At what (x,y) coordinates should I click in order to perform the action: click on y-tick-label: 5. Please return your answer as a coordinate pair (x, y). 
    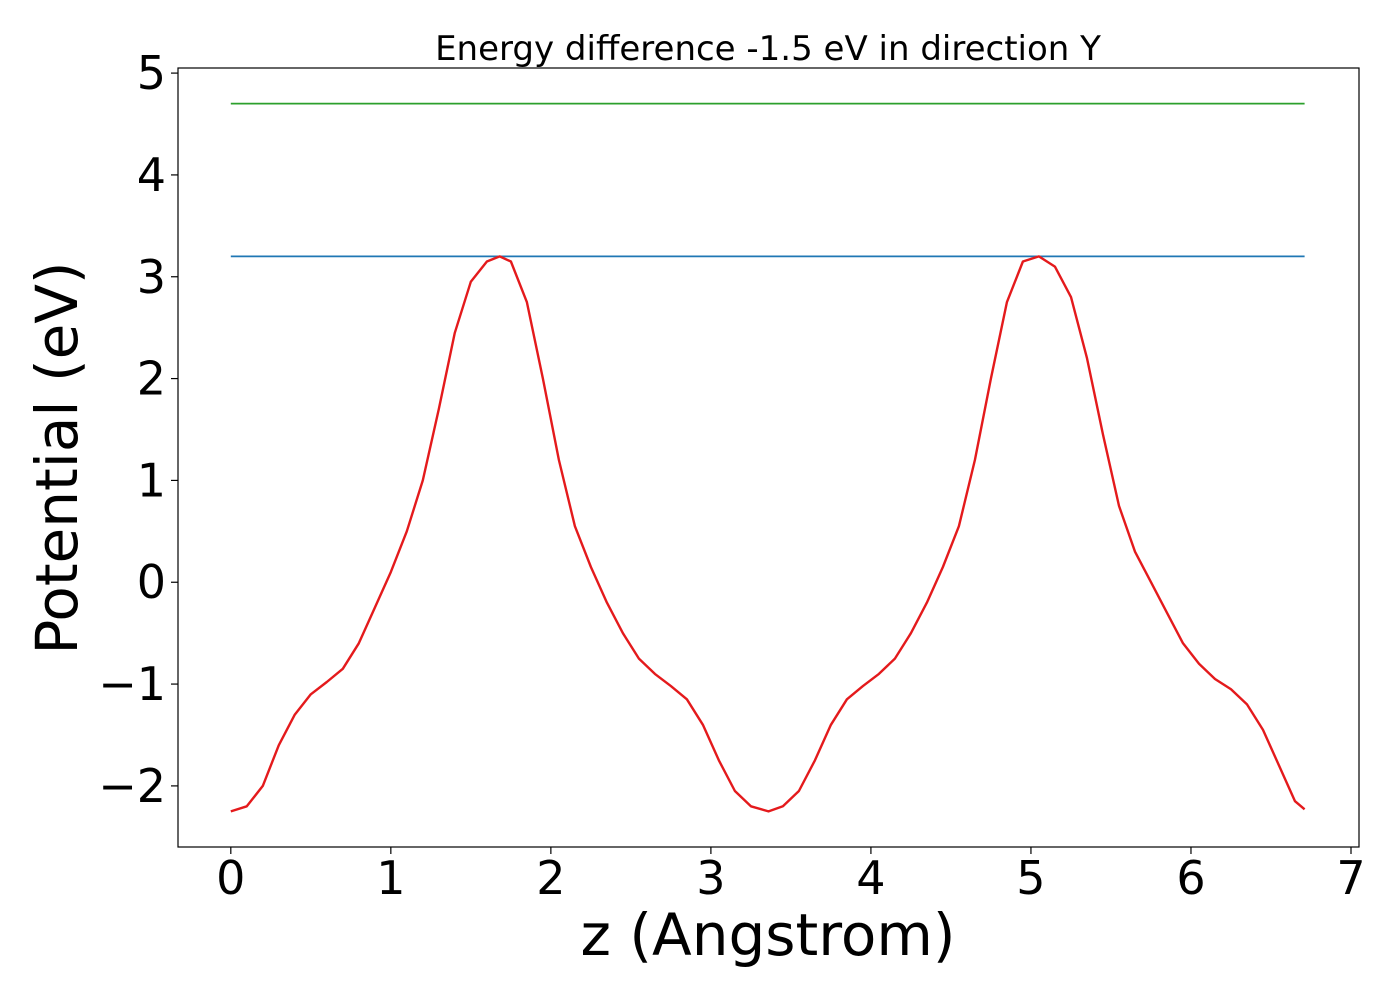
    Looking at the image, I should click on (151, 73).